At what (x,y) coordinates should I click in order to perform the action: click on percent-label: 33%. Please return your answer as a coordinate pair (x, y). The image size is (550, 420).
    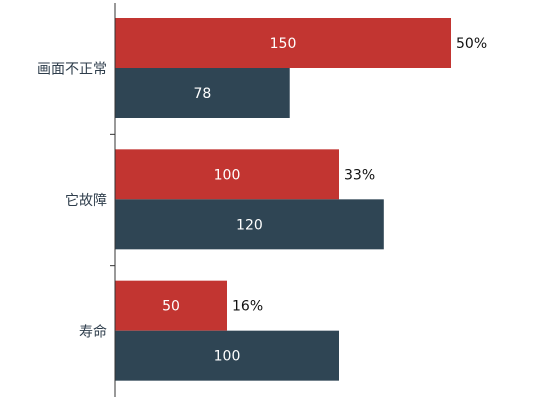
    Looking at the image, I should click on (359, 175).